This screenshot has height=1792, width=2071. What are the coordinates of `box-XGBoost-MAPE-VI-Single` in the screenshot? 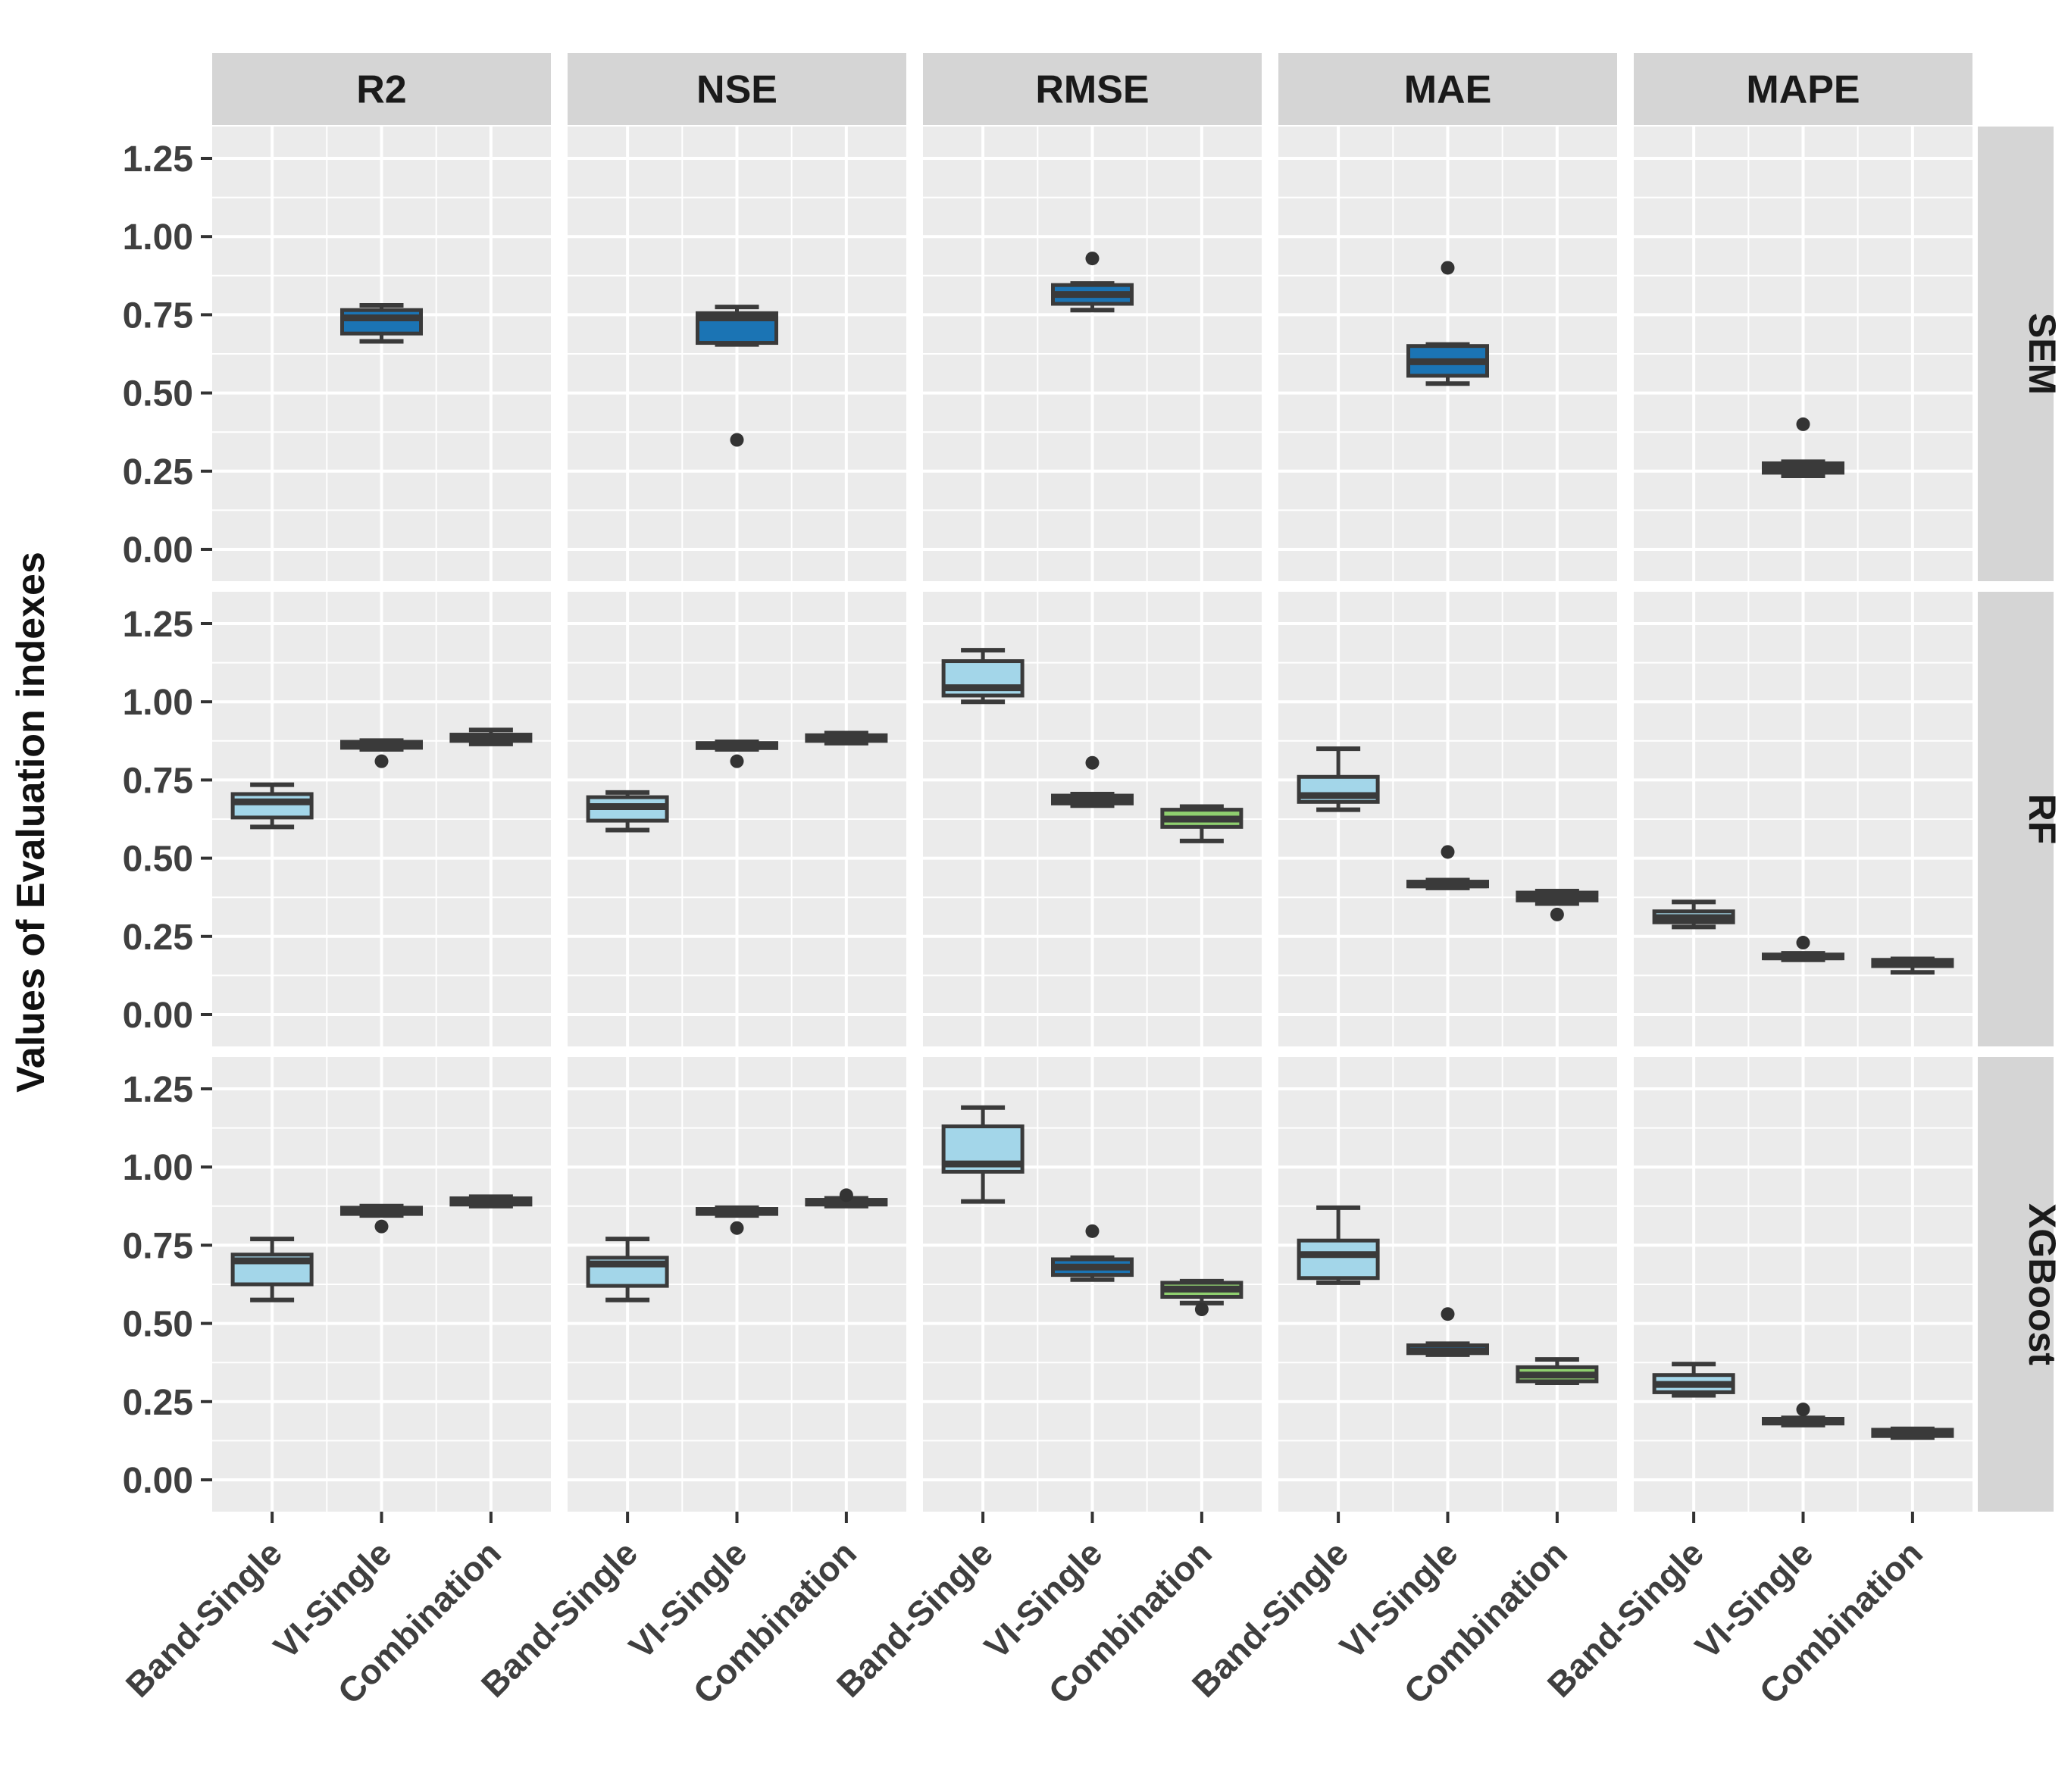 It's located at (1803, 1415).